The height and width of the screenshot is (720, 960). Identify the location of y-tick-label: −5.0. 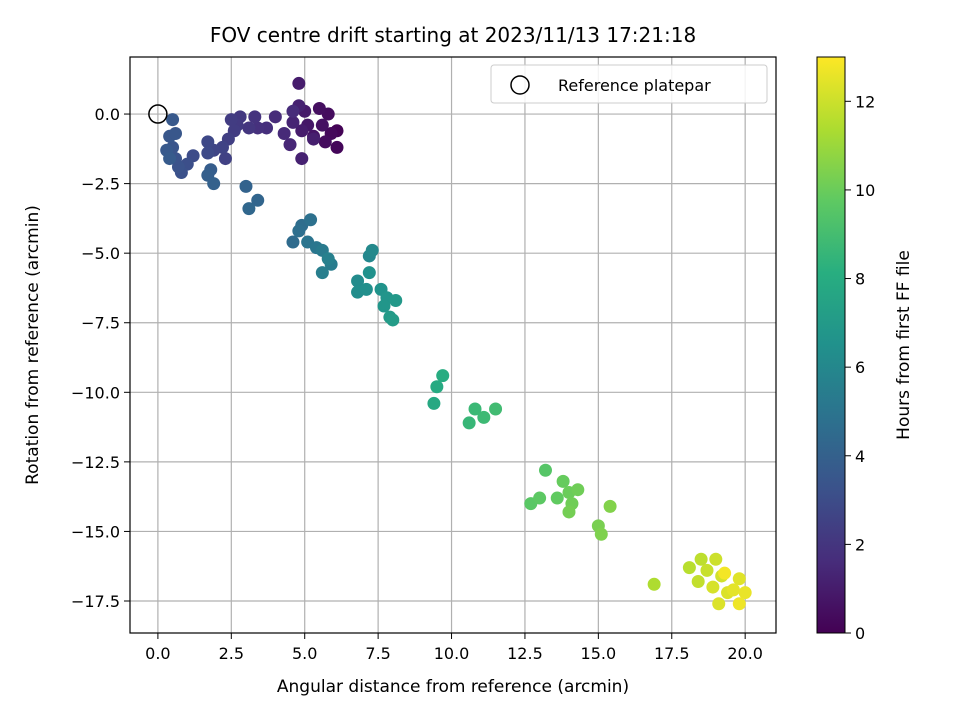
(100, 253).